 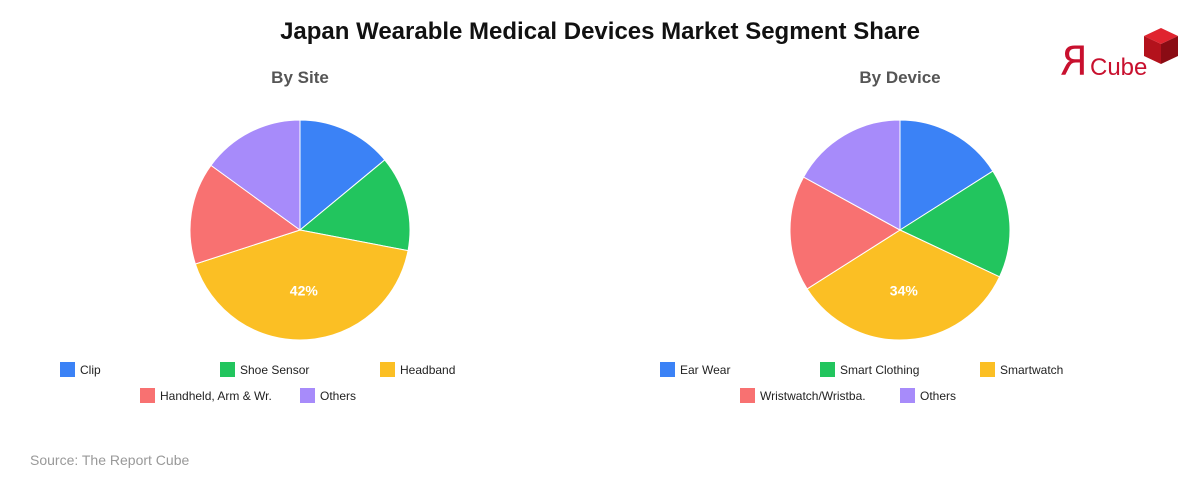 I want to click on data-label: 42%, so click(x=304, y=290).